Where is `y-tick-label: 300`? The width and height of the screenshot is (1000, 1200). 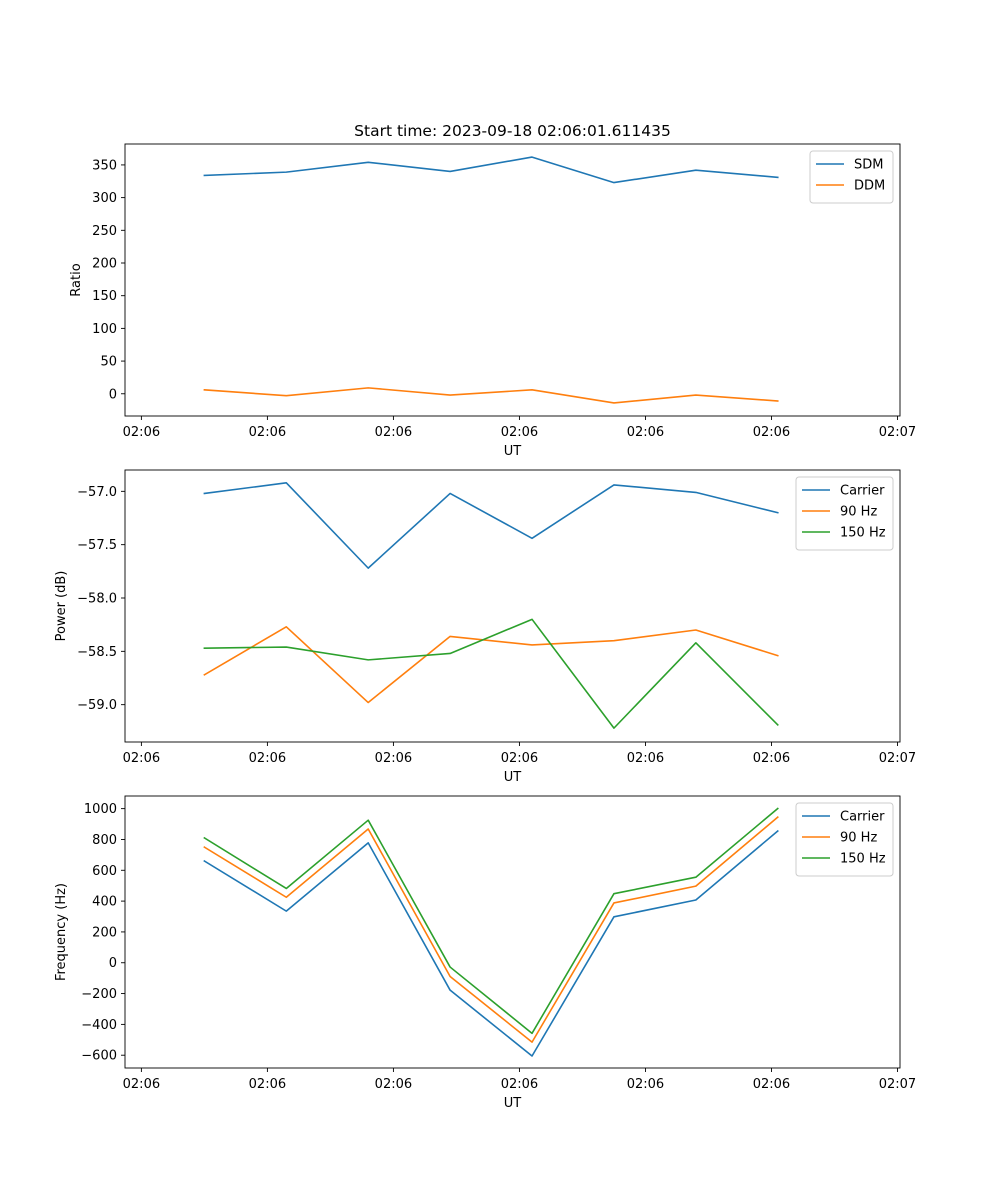
y-tick-label: 300 is located at coordinates (104, 198).